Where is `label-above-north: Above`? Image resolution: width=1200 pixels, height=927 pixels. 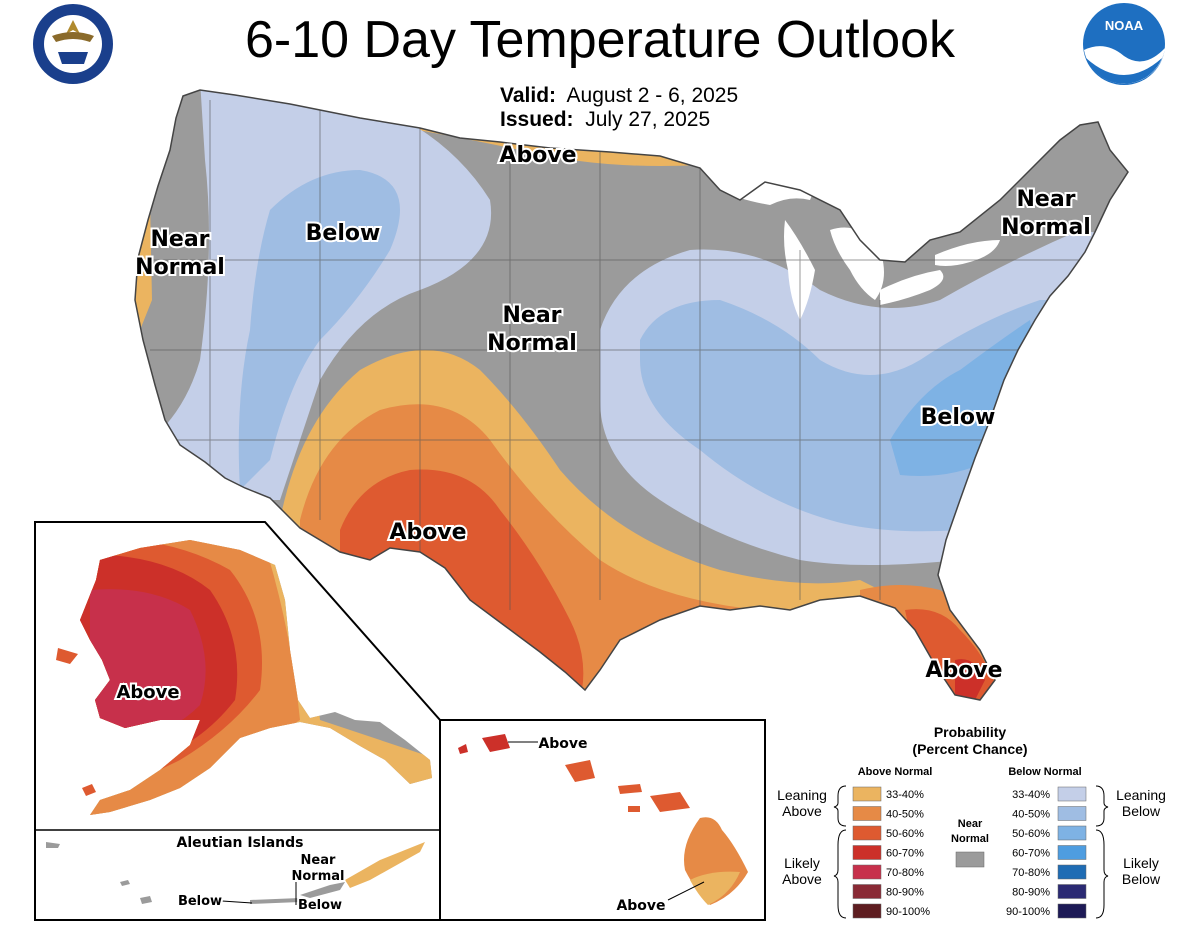
label-above-north: Above is located at coordinates (537, 155).